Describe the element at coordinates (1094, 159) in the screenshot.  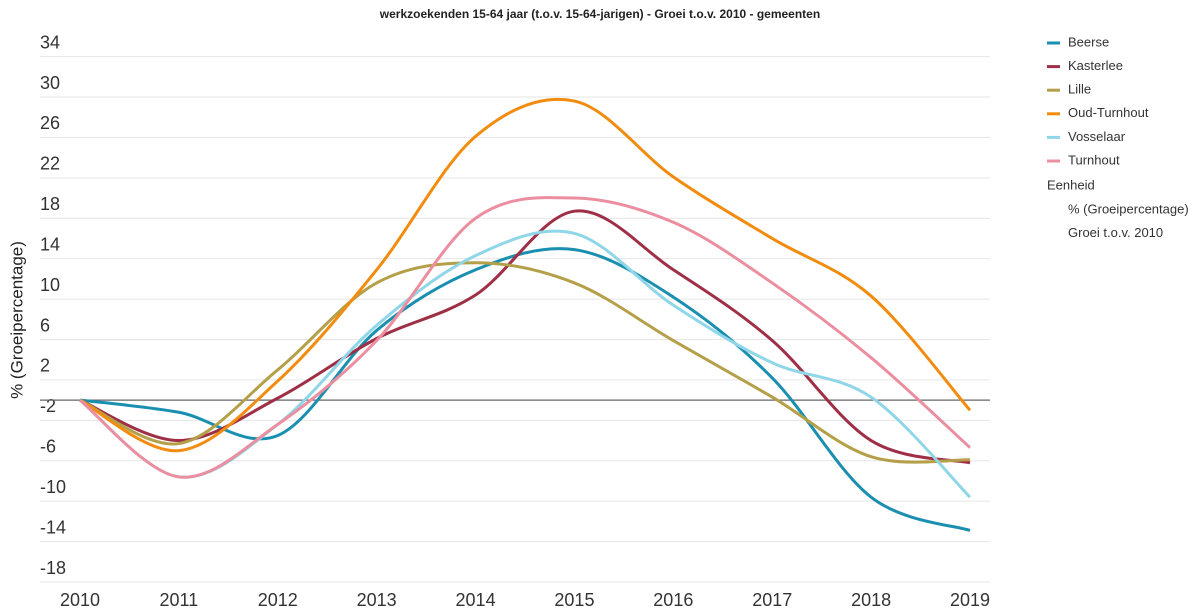
I see `legend-label: Turnhout` at that location.